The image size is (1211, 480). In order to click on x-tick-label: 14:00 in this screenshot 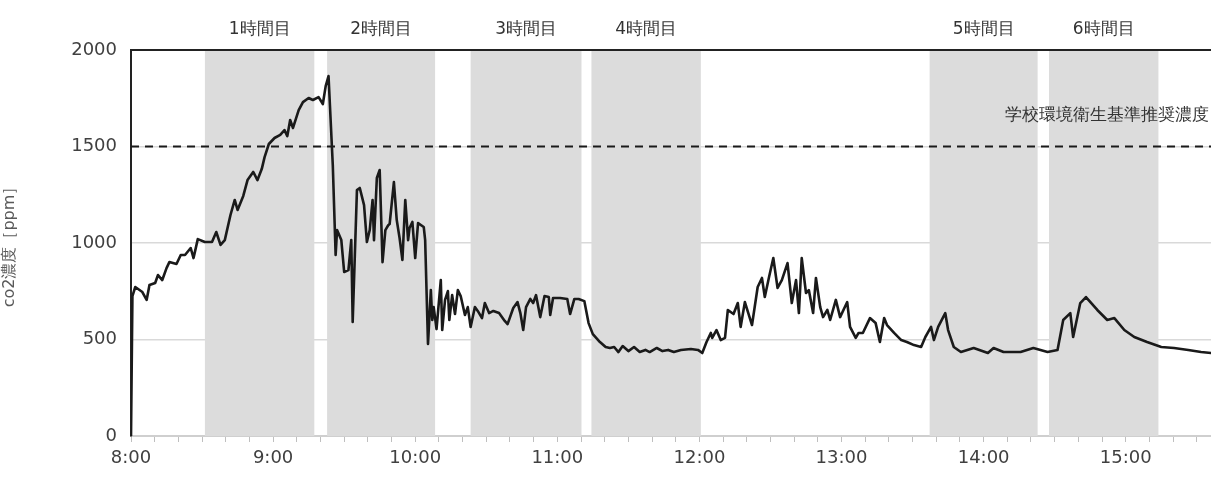, I will do `click(983, 457)`.